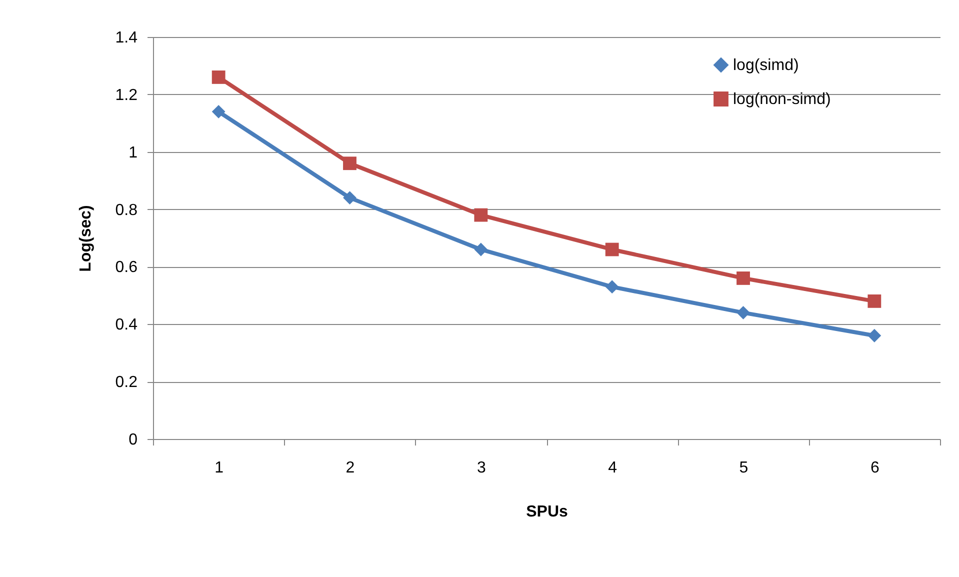 Image resolution: width=959 pixels, height=577 pixels. What do you see at coordinates (766, 65) in the screenshot?
I see `legend-label: log(simd)` at bounding box center [766, 65].